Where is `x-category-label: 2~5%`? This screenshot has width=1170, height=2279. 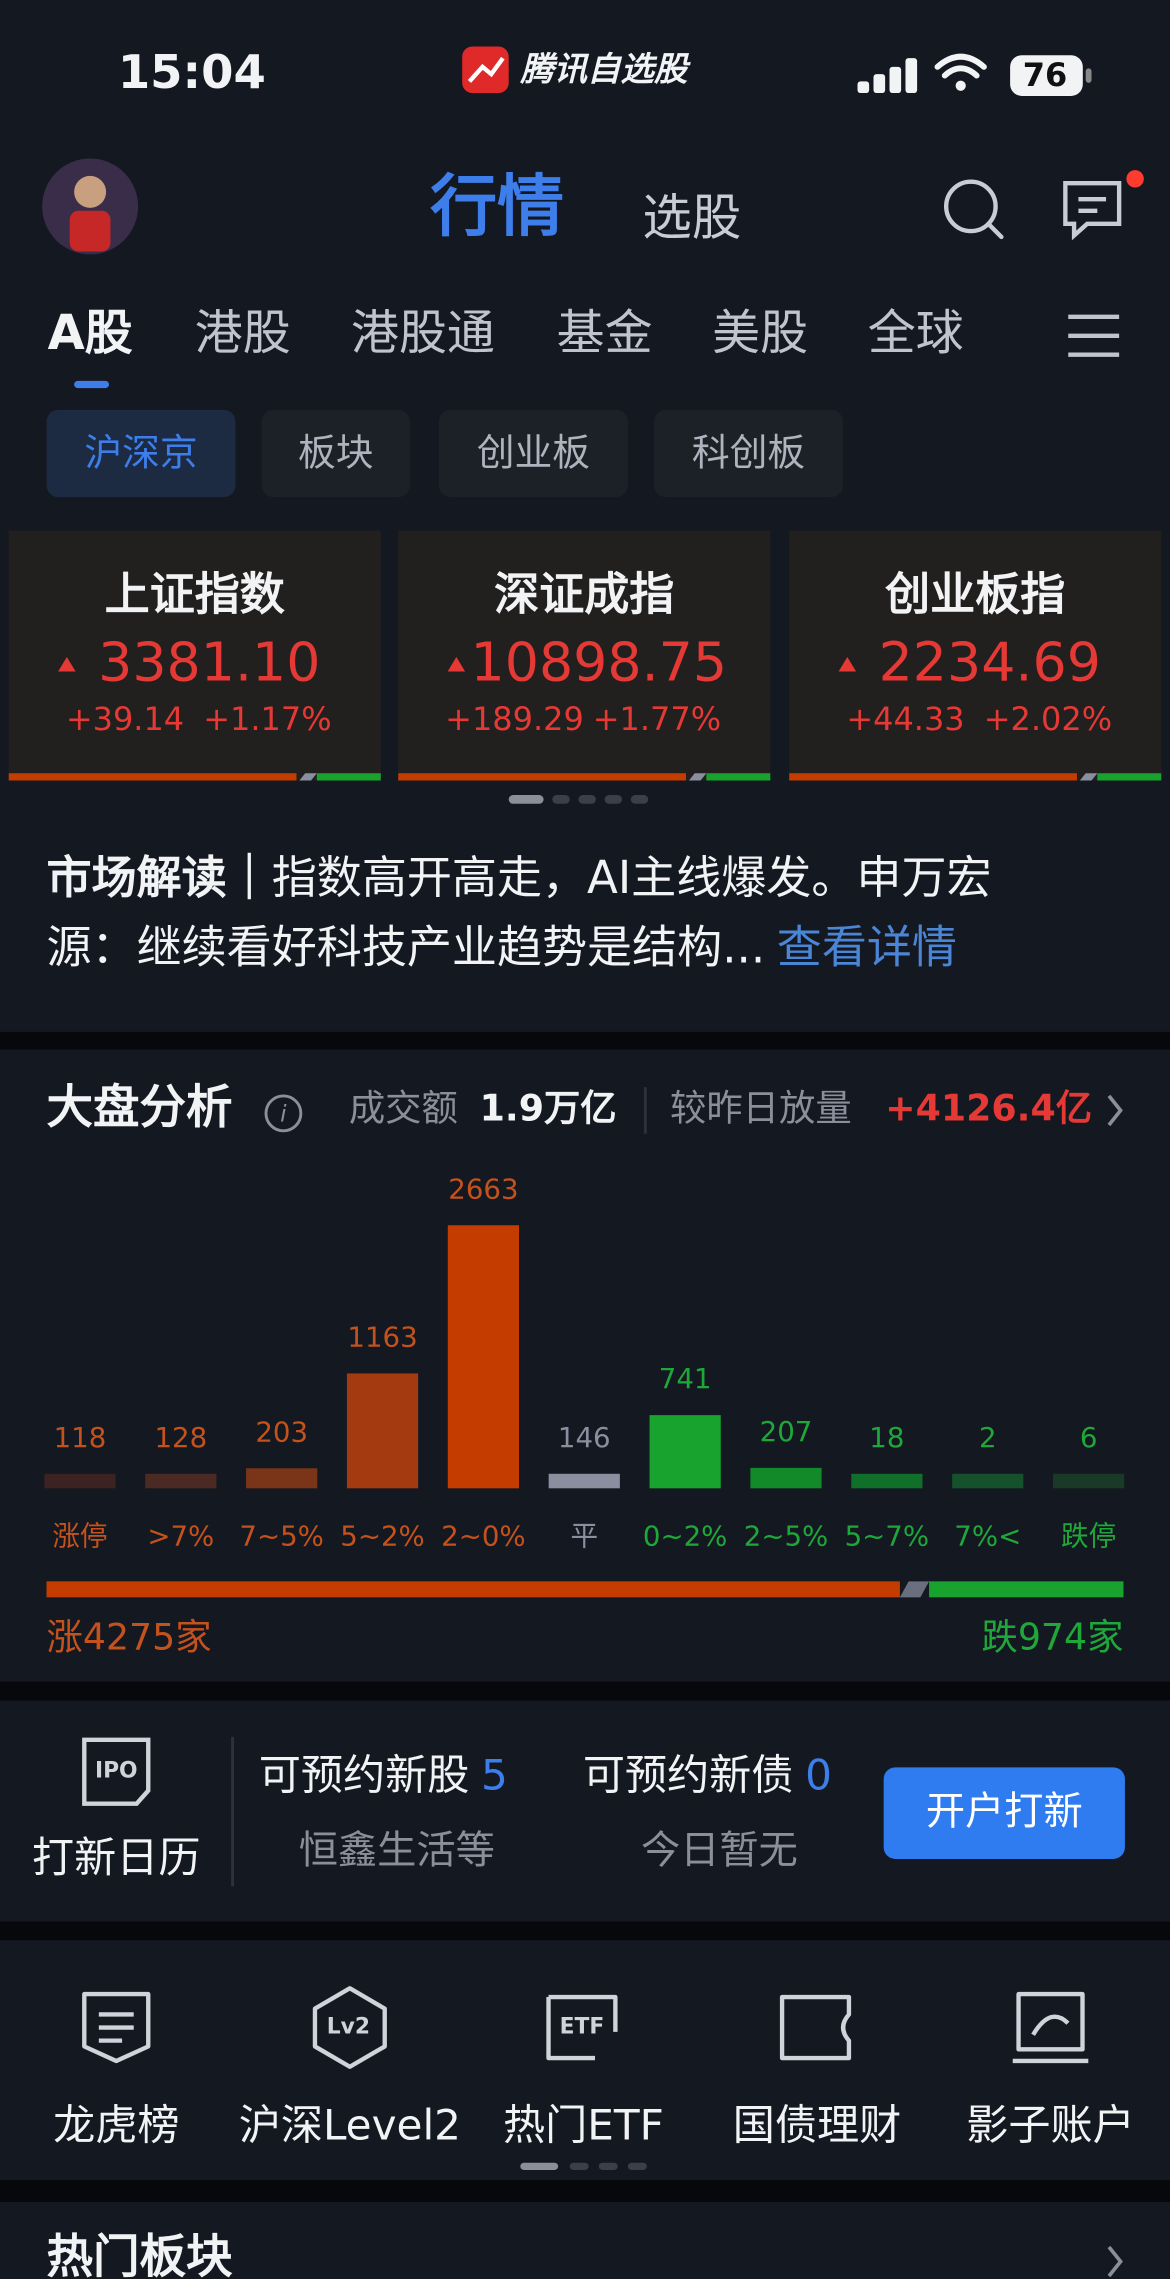
x-category-label: 2~5% is located at coordinates (786, 1536).